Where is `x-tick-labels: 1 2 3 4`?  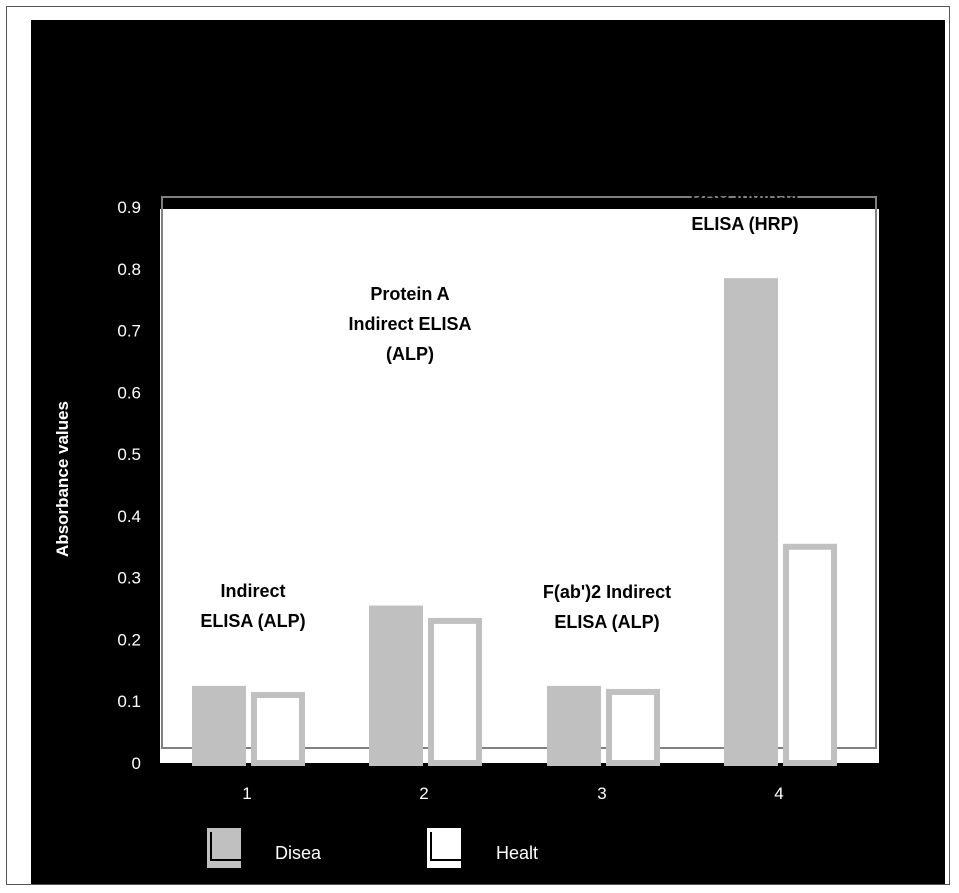
x-tick-labels: 1 2 3 4 is located at coordinates (512, 793).